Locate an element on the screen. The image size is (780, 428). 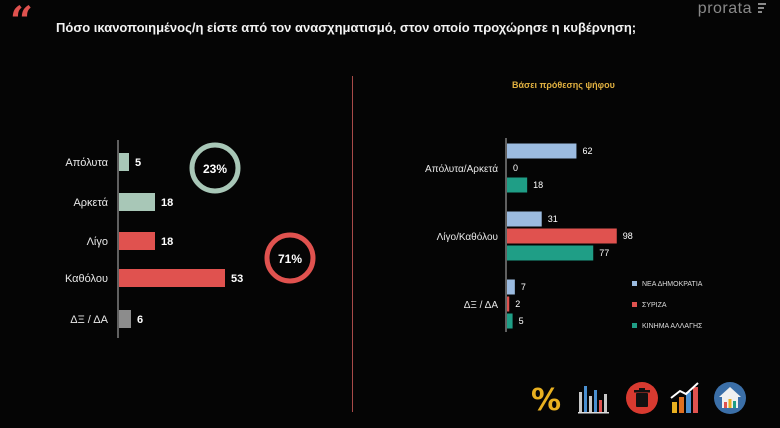
share-label: 71% is located at coordinates (290, 259).